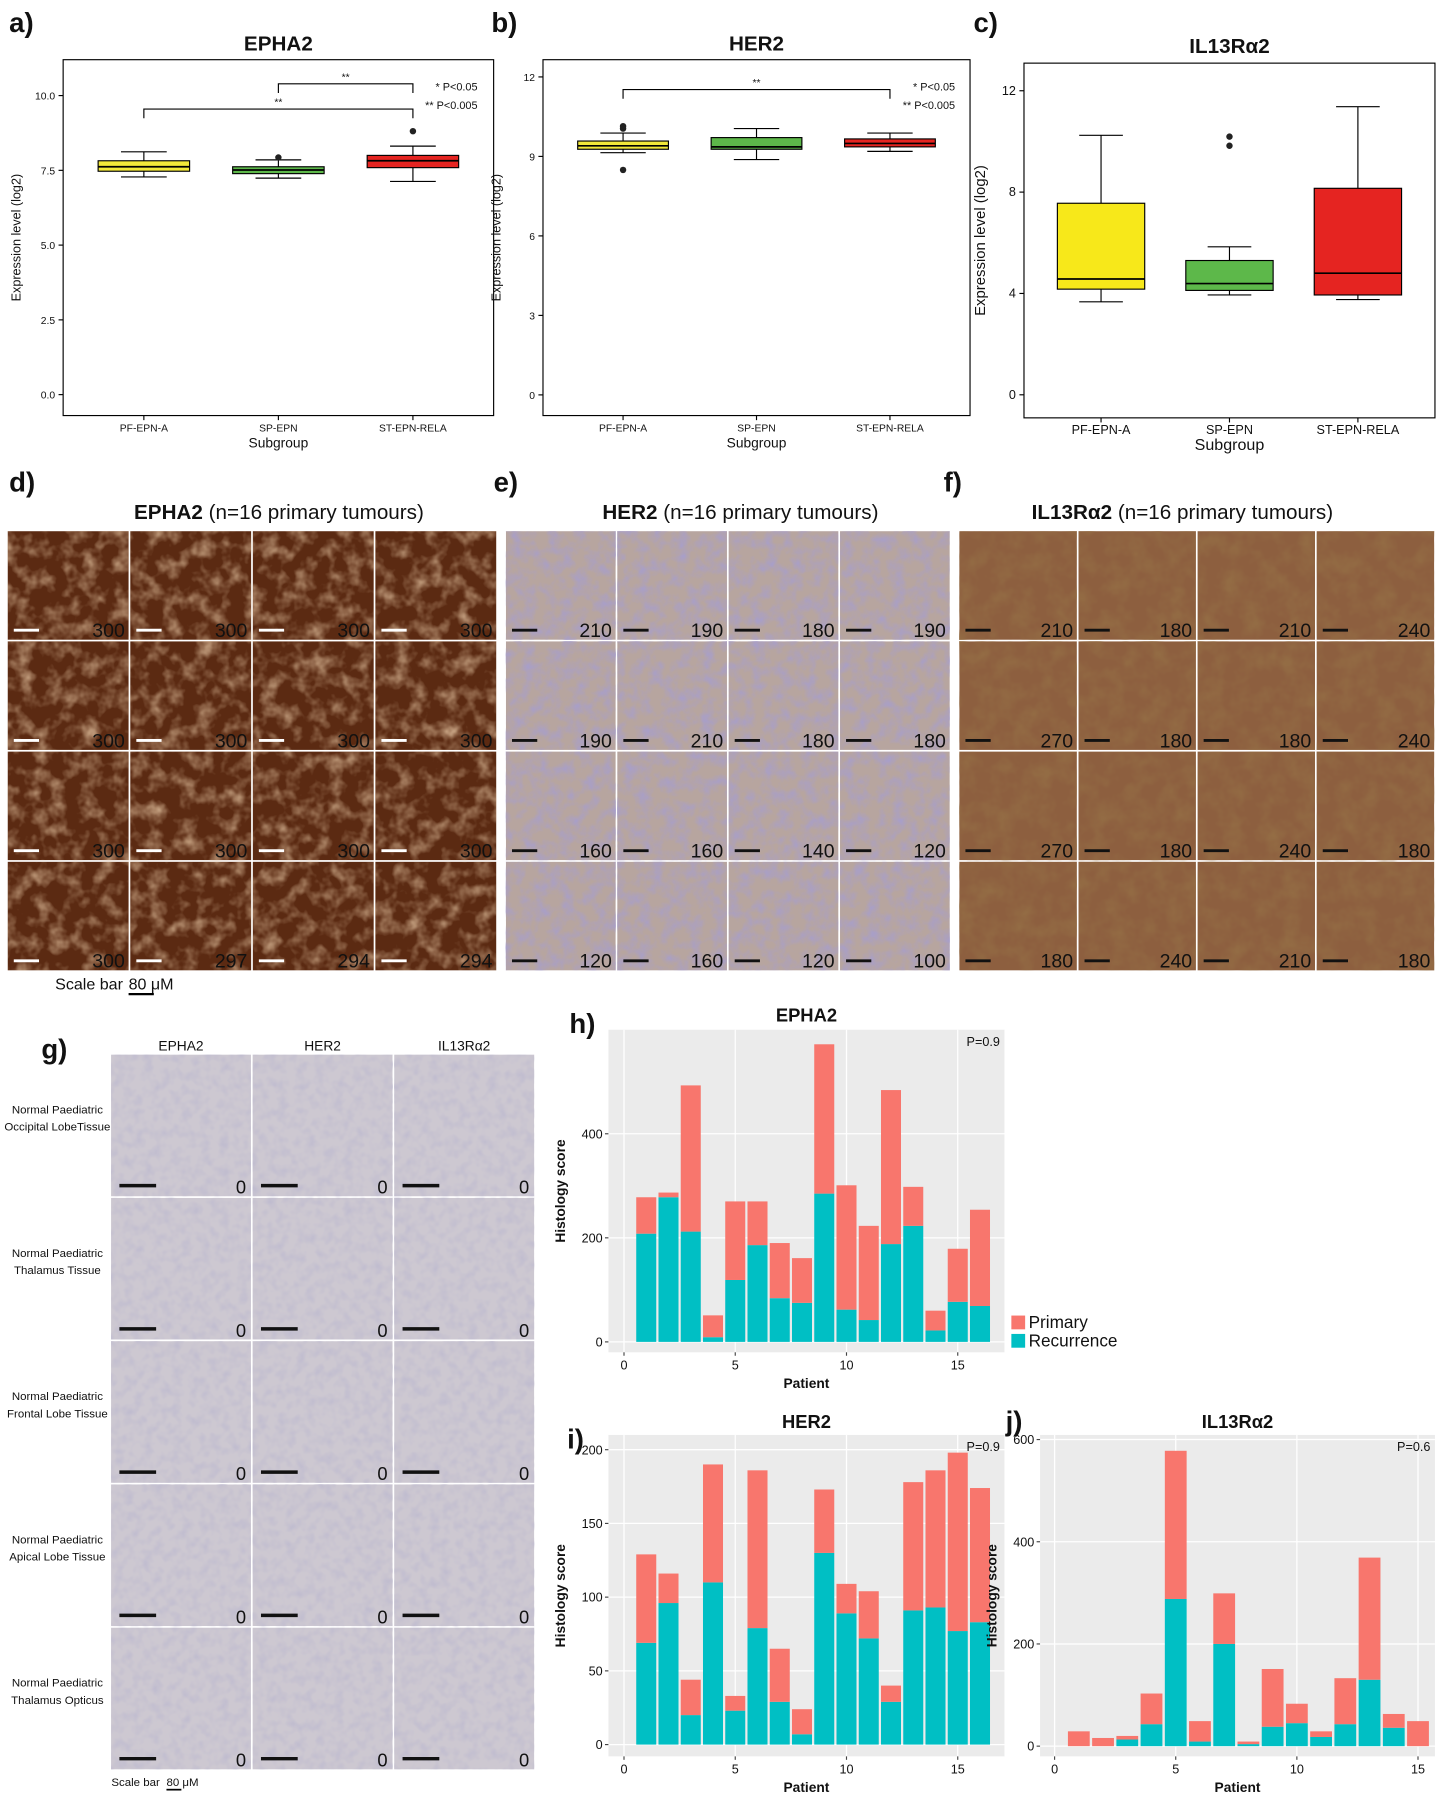 This screenshot has height=1800, width=1443. I want to click on y-axis-label: Expression level (log2), so click(497, 238).